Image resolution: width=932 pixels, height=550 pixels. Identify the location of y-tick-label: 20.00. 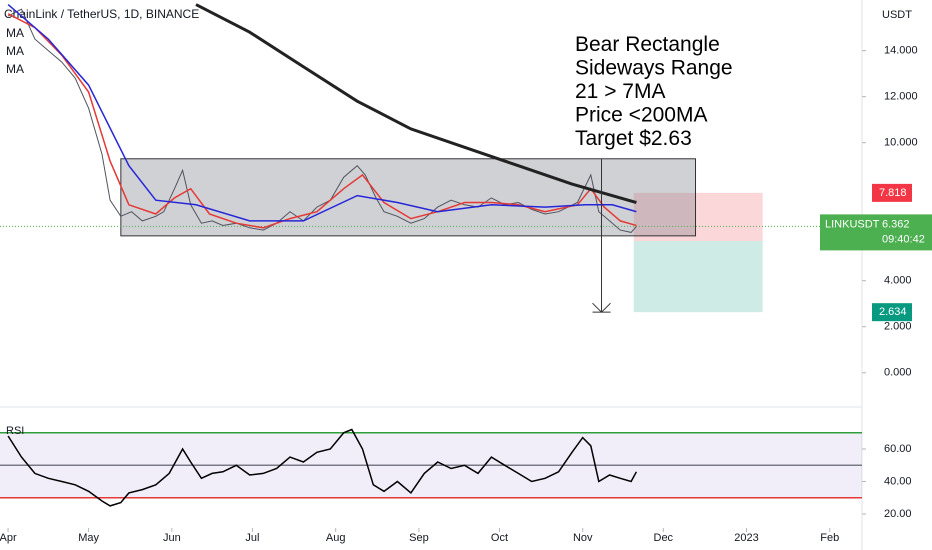
(898, 514).